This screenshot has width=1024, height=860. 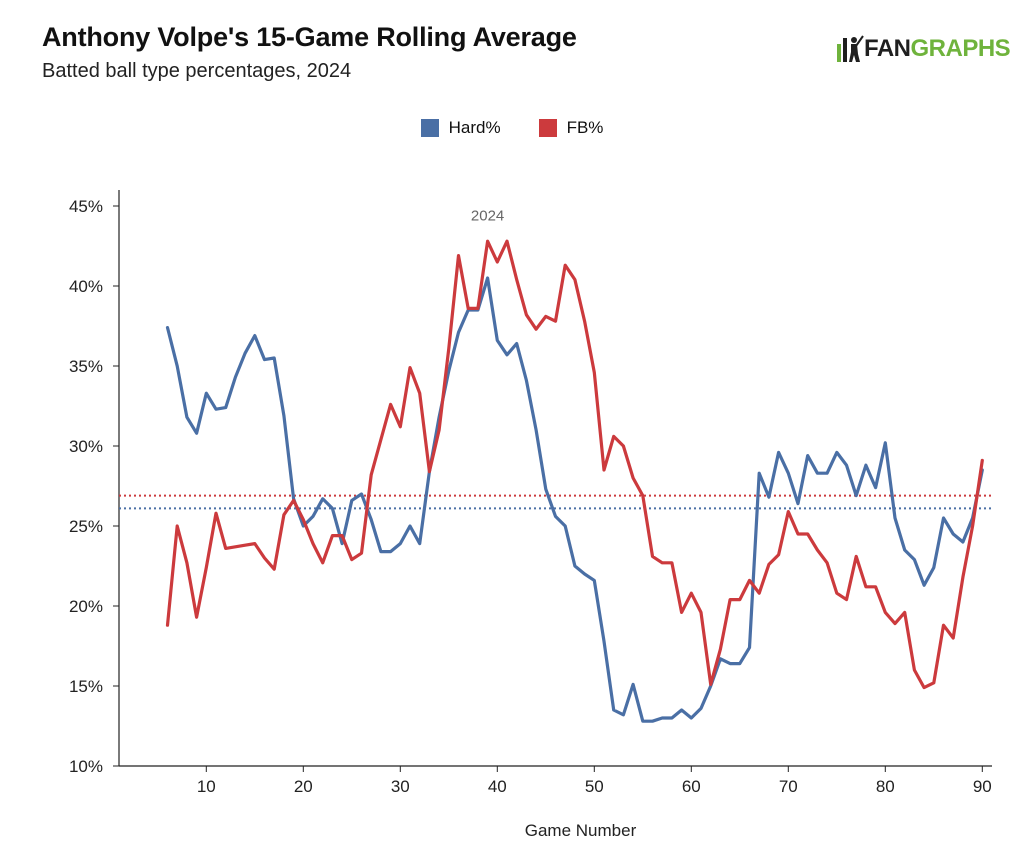 What do you see at coordinates (400, 786) in the screenshot?
I see `x-tick-label: 30` at bounding box center [400, 786].